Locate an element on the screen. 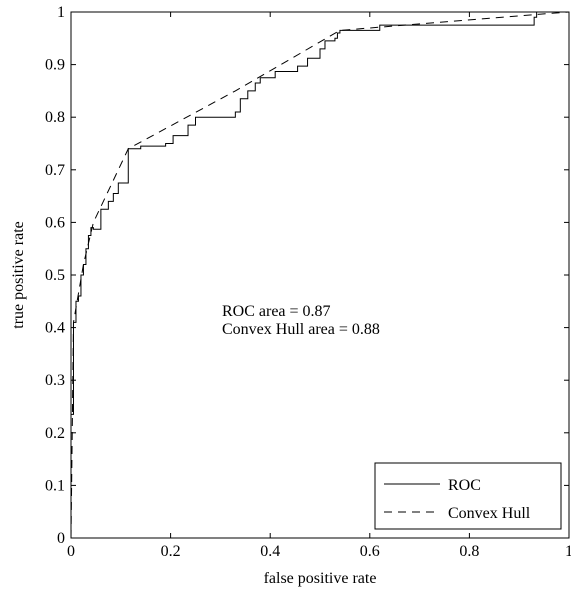 This screenshot has width=571, height=590. y-tick-label: 0 is located at coordinates (61, 538).